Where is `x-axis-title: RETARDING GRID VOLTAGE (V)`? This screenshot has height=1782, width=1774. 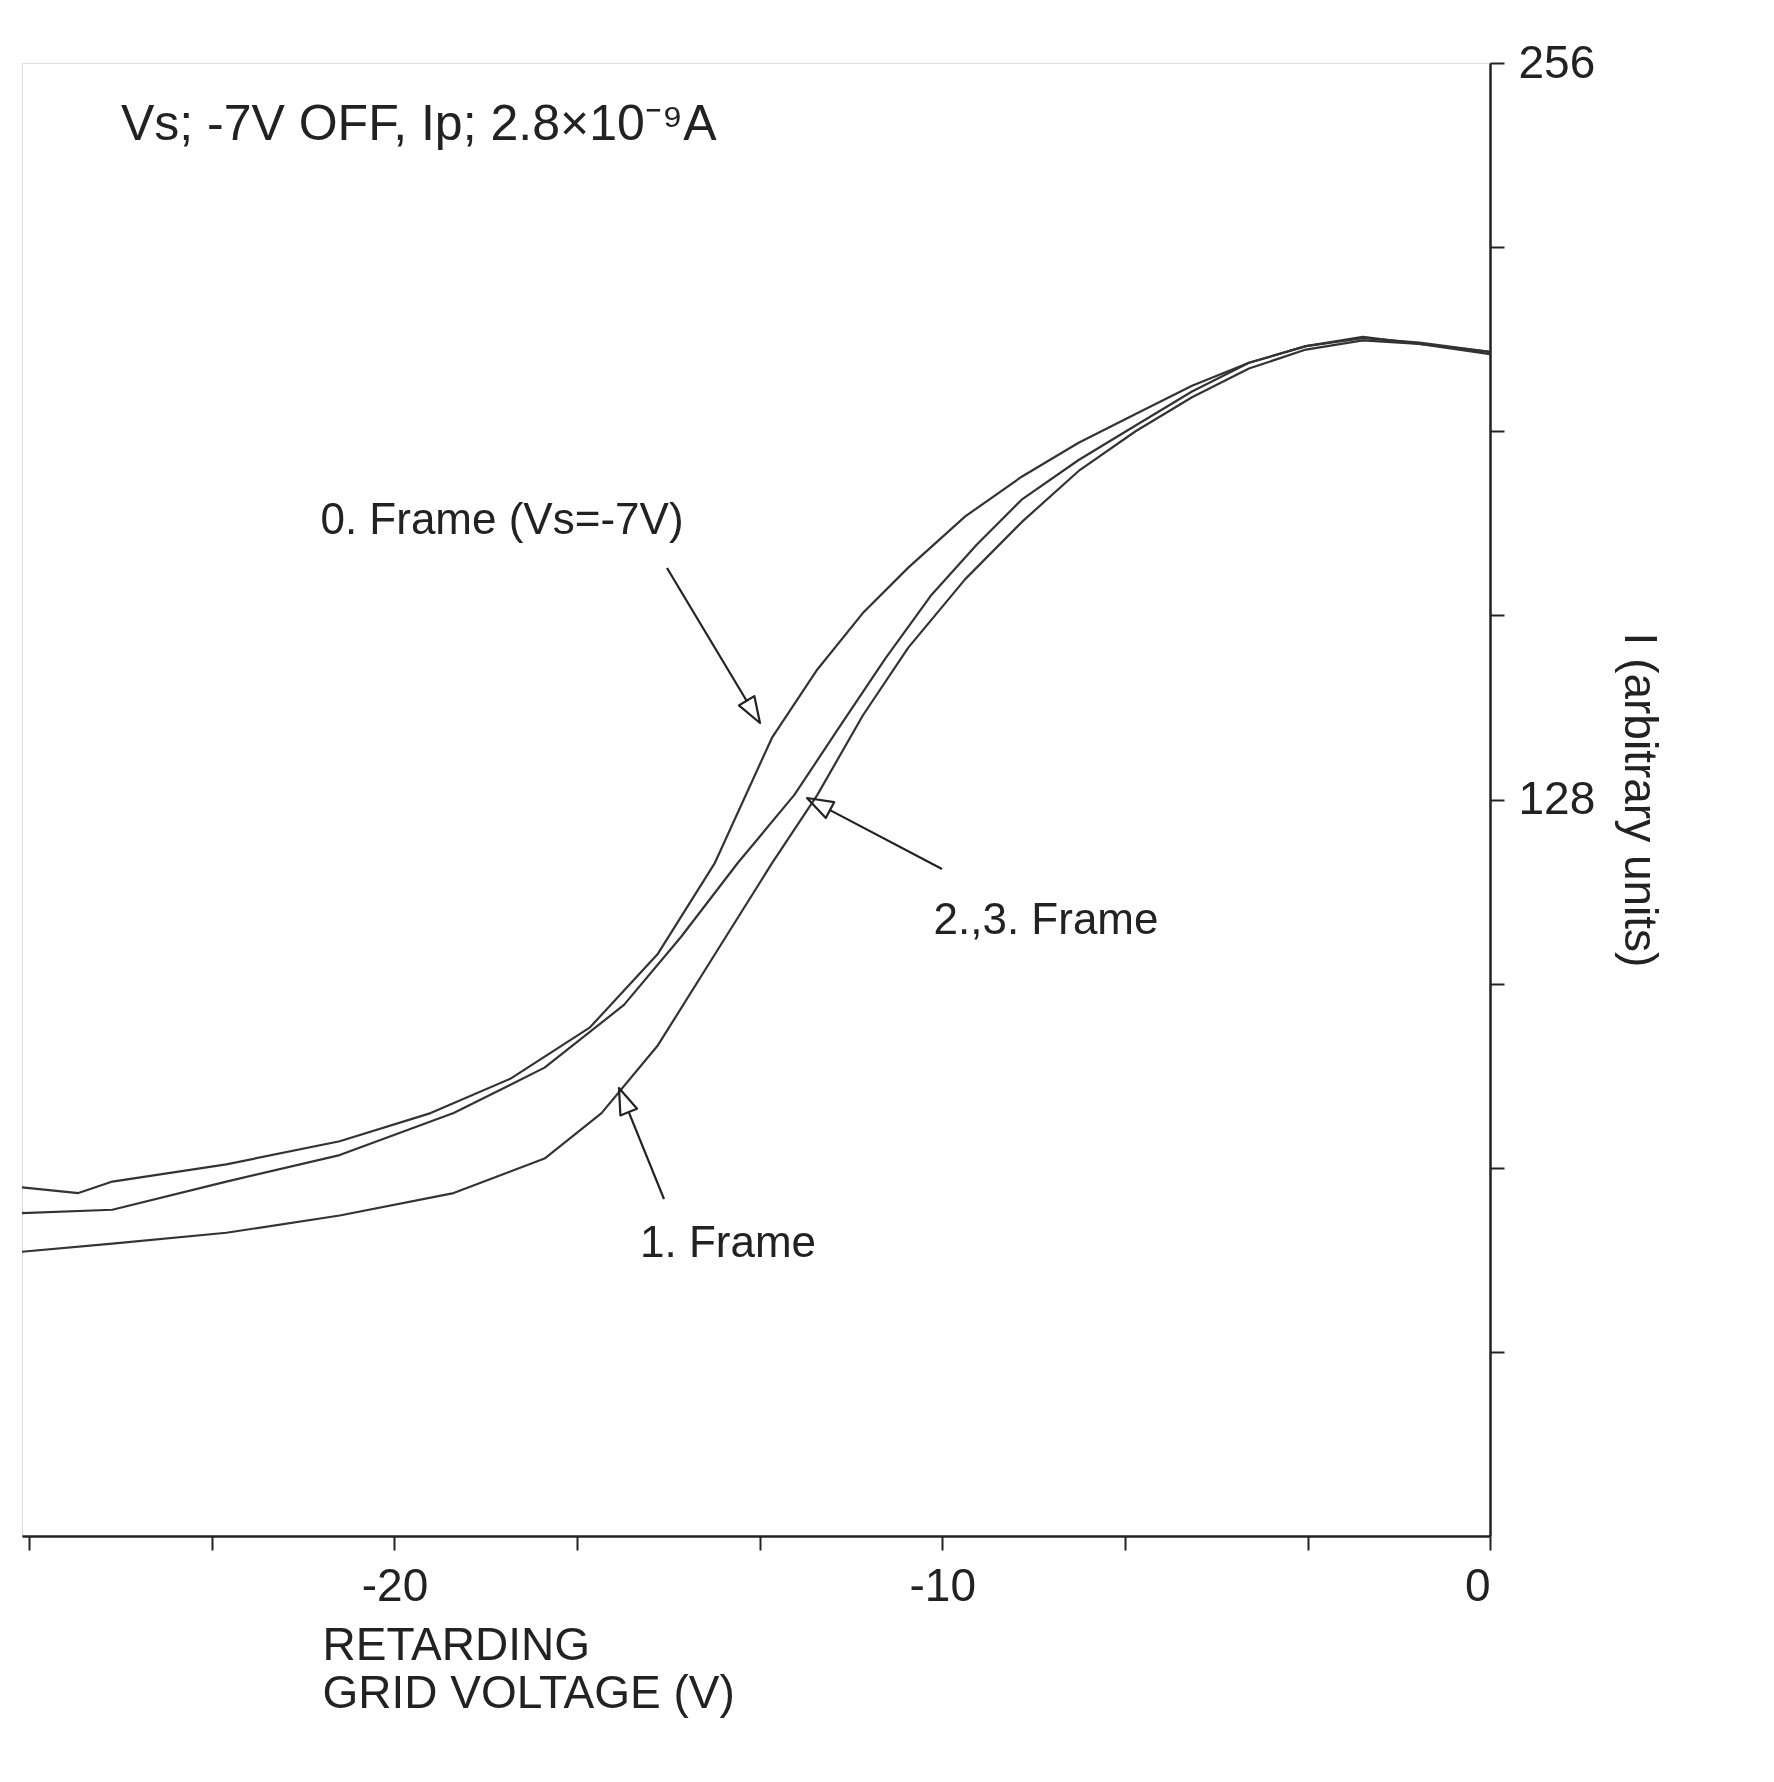 x-axis-title: RETARDING GRID VOLTAGE (V) is located at coordinates (528, 1667).